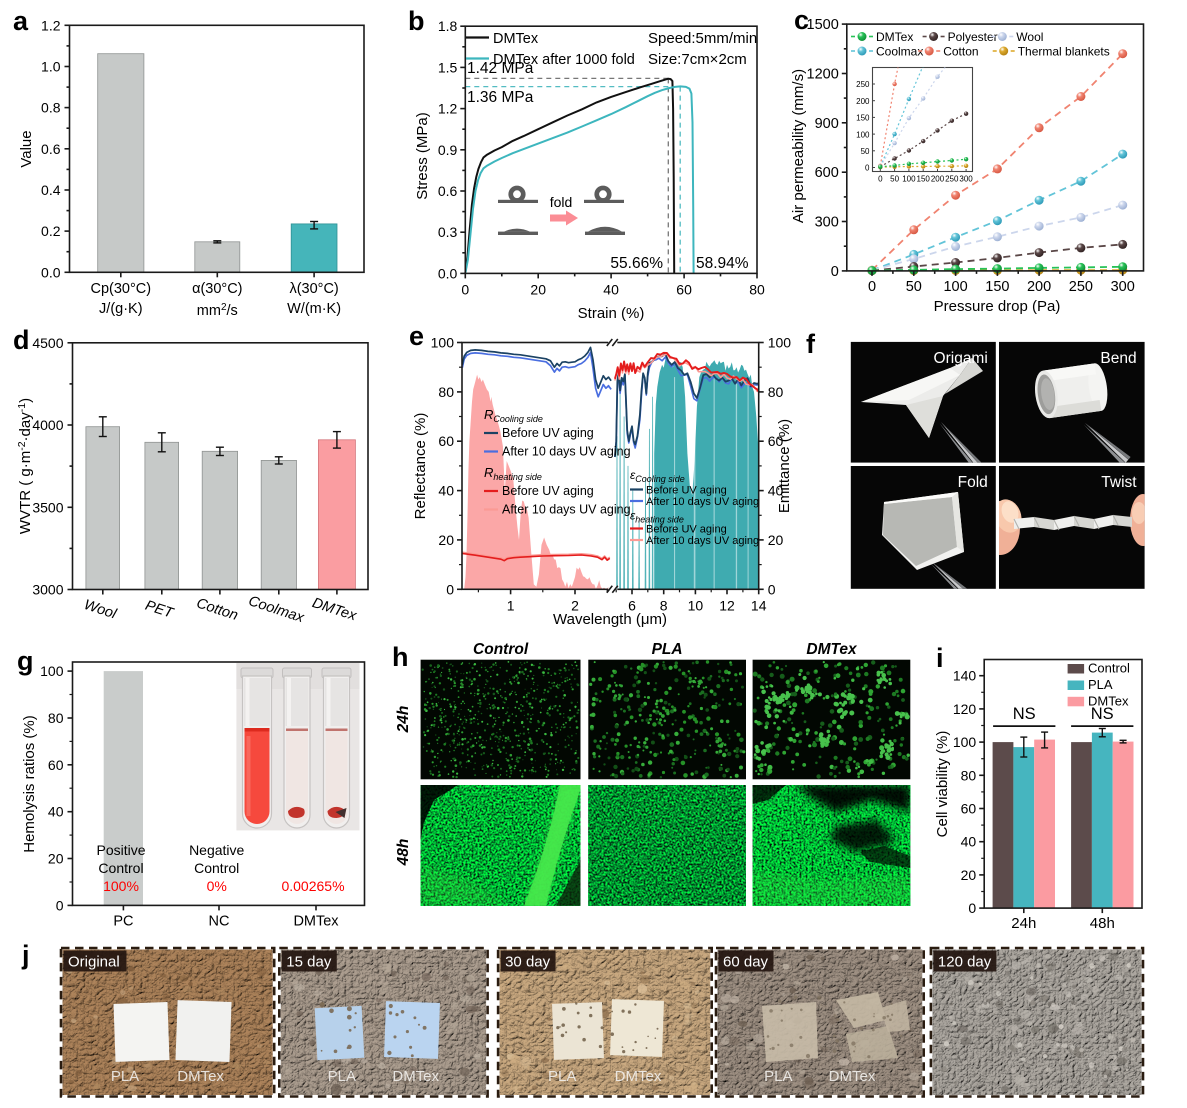  Describe the element at coordinates (727, 605) in the screenshot. I see `svg-text: 12` at that location.